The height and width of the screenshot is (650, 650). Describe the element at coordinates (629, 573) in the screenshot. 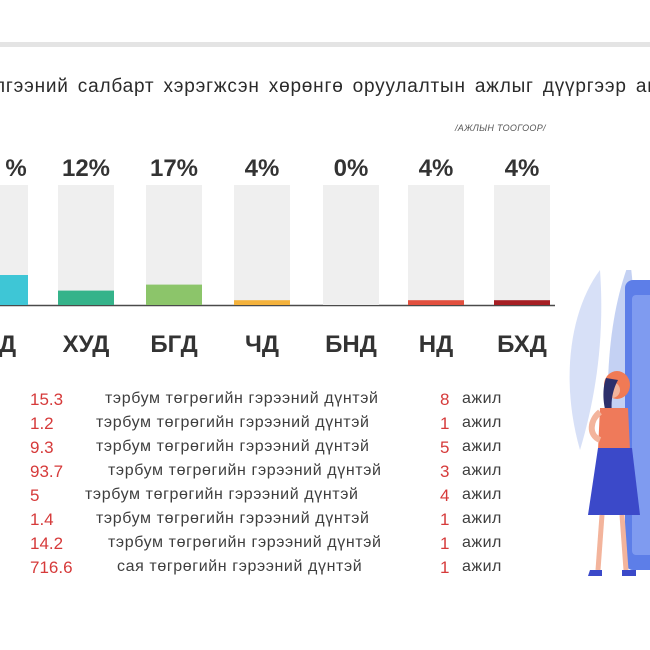

I see `shoe-right` at that location.